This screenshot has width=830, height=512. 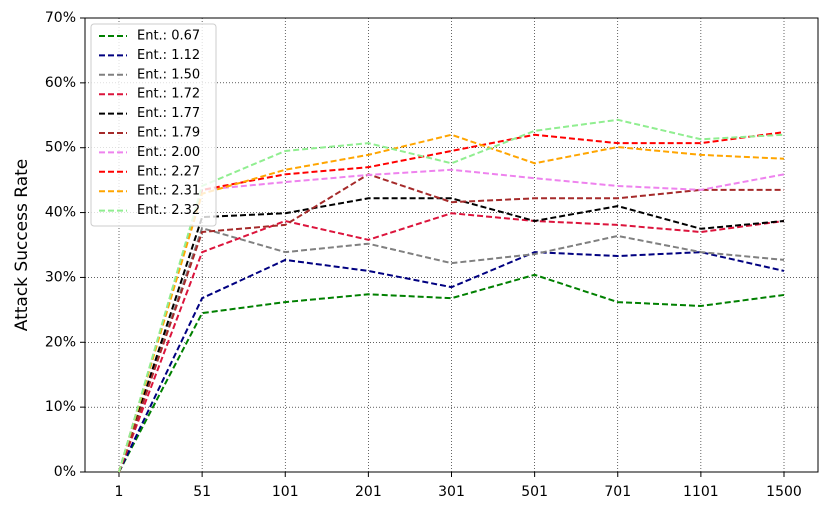 What do you see at coordinates (168, 94) in the screenshot?
I see `legend-label: Ent.: 1.72` at bounding box center [168, 94].